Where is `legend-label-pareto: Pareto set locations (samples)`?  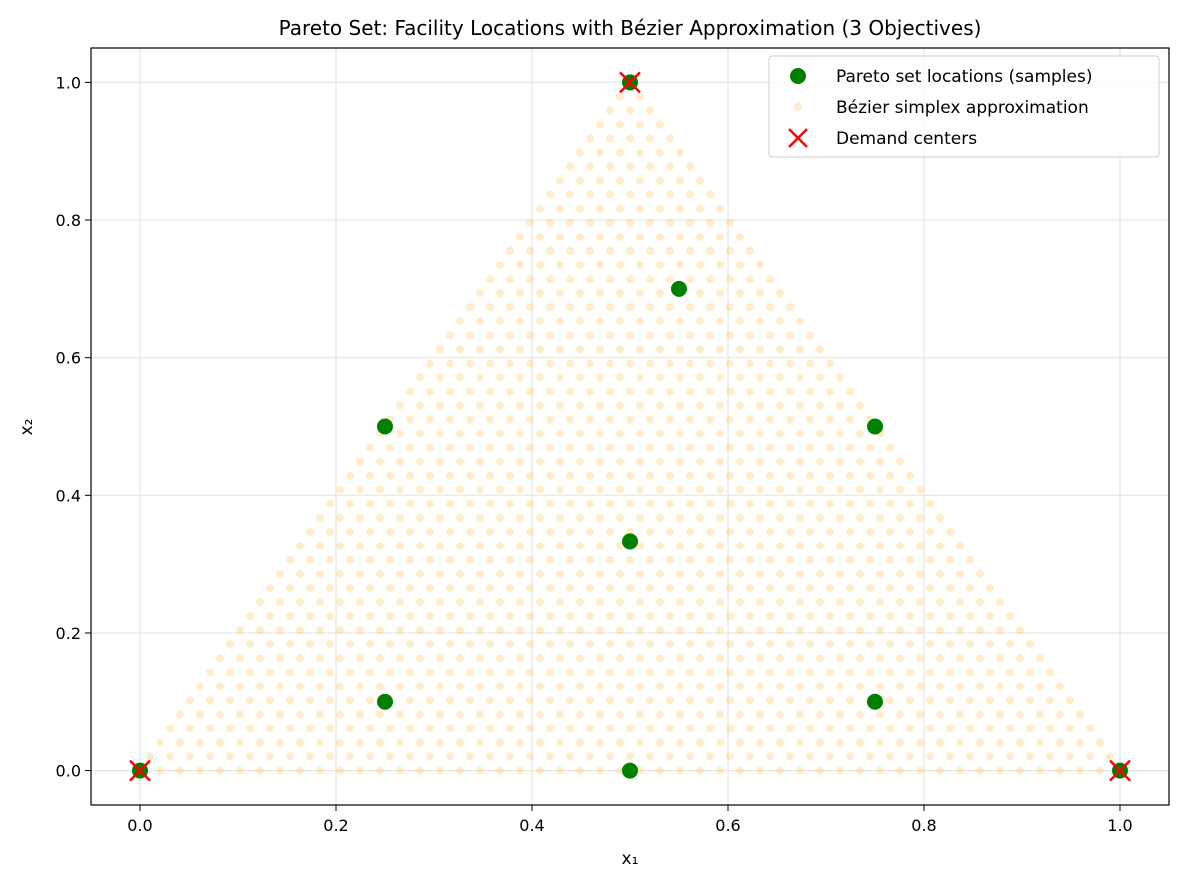 legend-label-pareto: Pareto set locations (samples) is located at coordinates (964, 77).